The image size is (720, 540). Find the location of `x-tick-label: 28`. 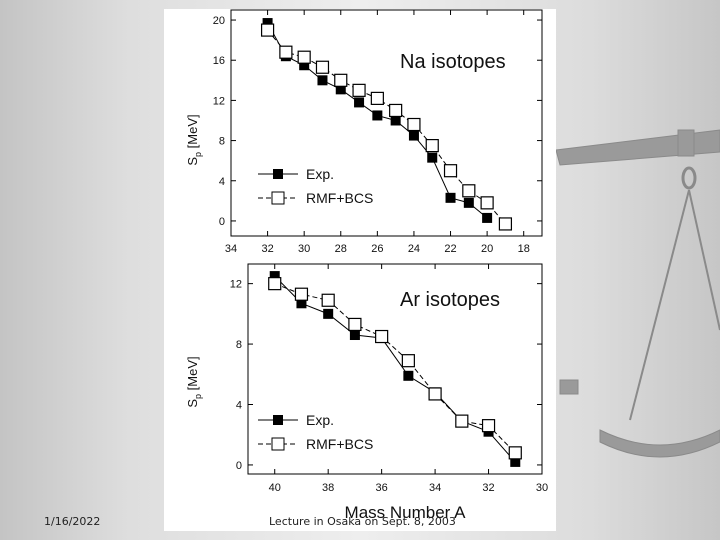

x-tick-label: 28 is located at coordinates (341, 249).